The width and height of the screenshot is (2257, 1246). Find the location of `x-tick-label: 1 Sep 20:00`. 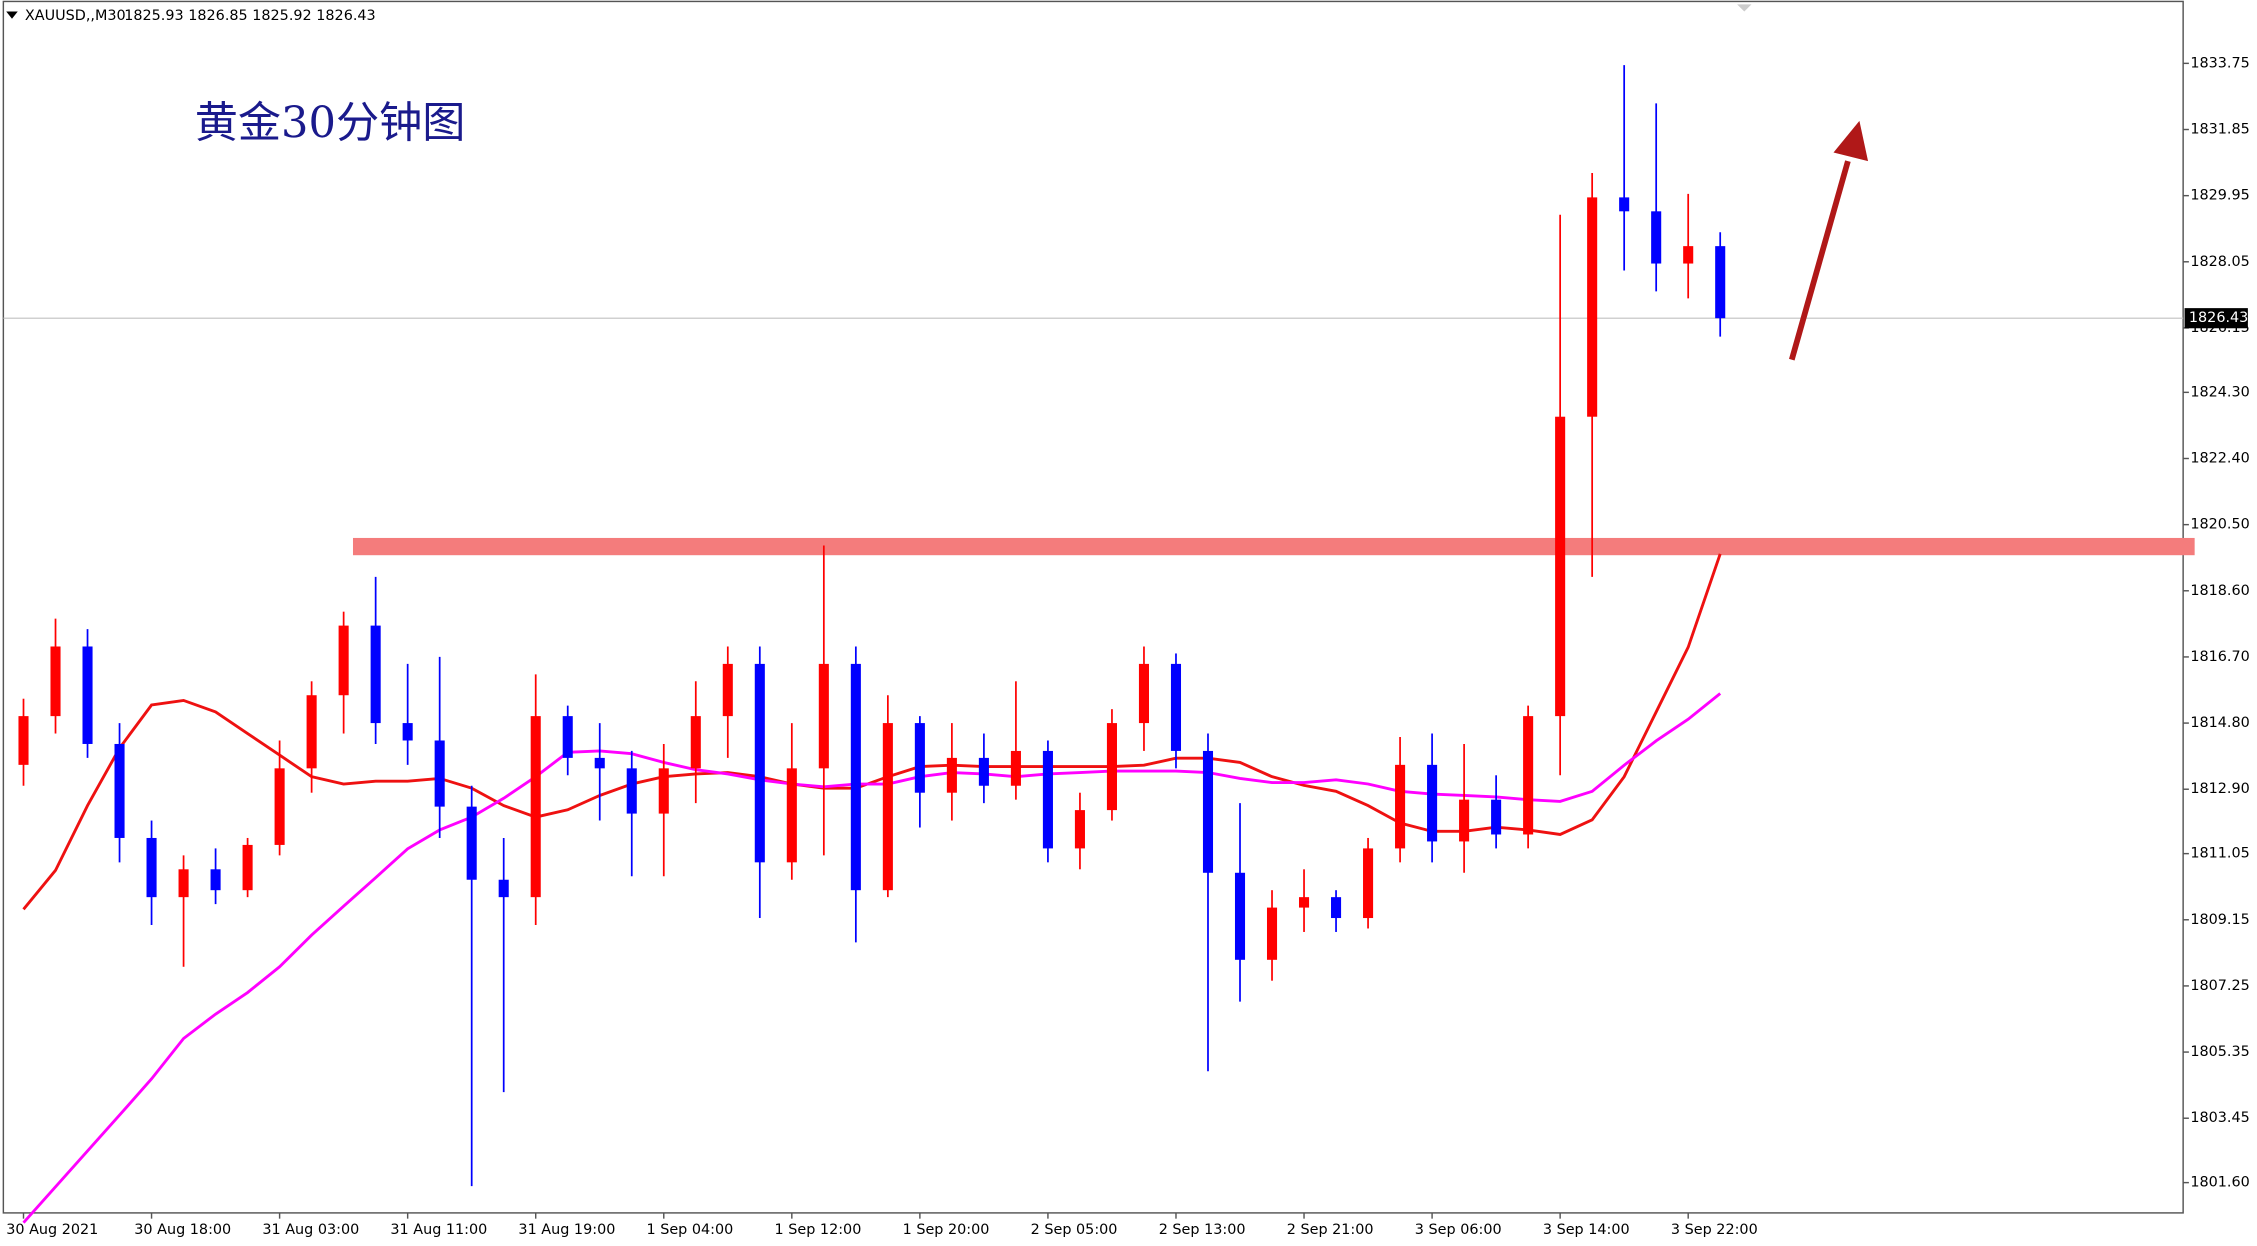

x-tick-label: 1 Sep 20:00 is located at coordinates (946, 1230).